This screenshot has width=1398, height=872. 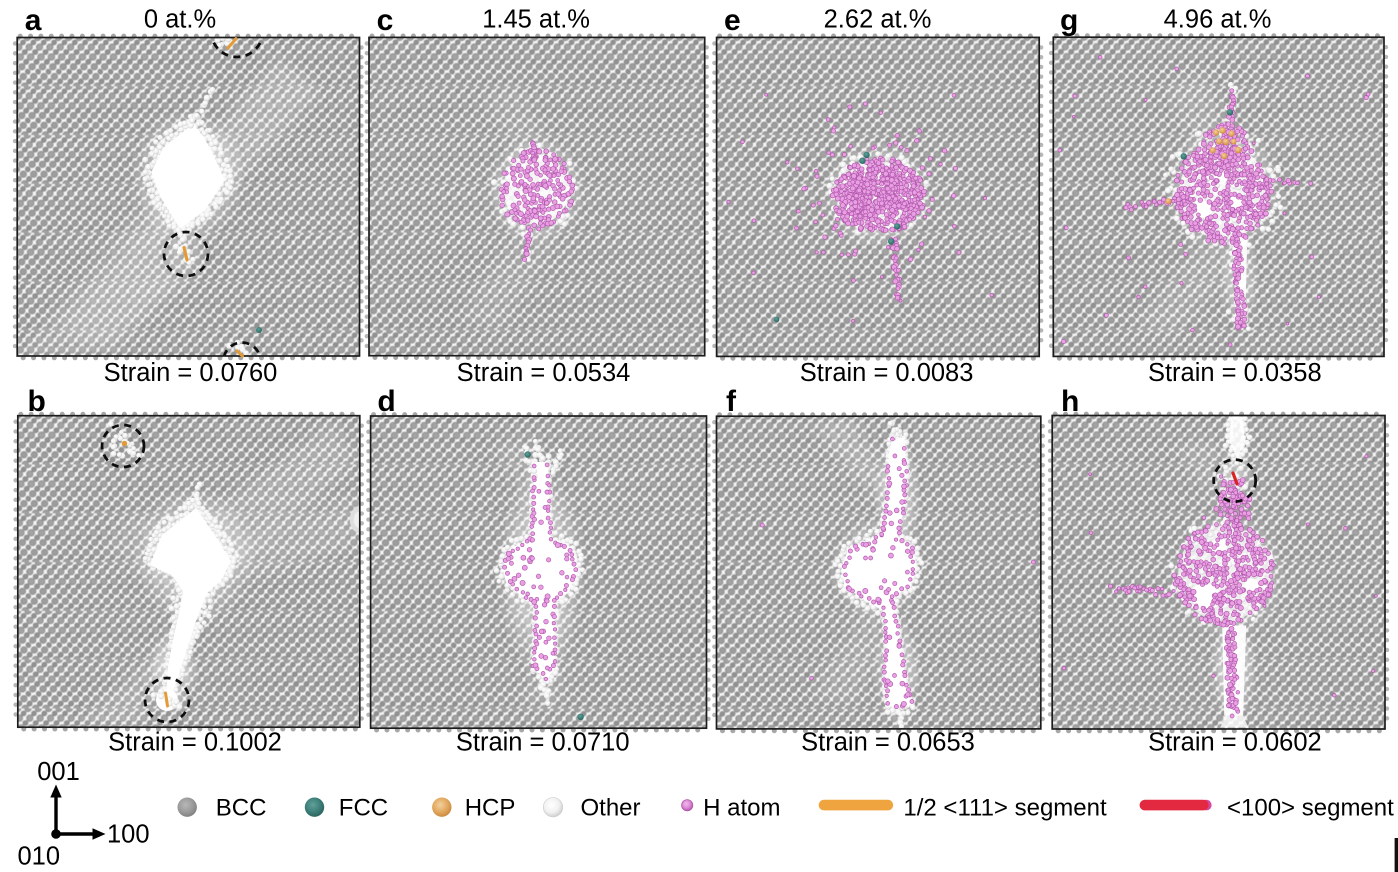 I want to click on svg-text: 2.62 at.%, so click(x=878, y=19).